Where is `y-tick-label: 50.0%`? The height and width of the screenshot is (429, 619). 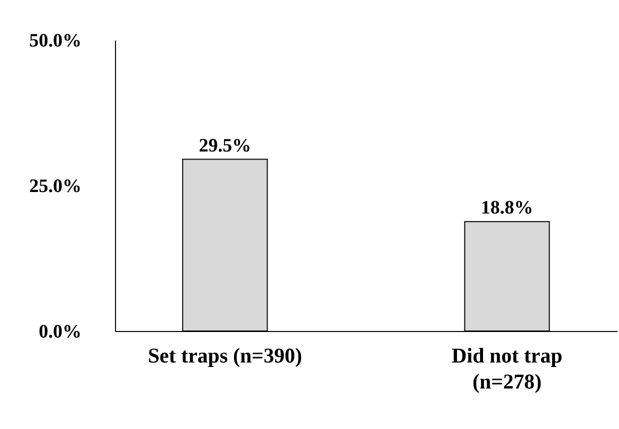 y-tick-label: 50.0% is located at coordinates (55, 41).